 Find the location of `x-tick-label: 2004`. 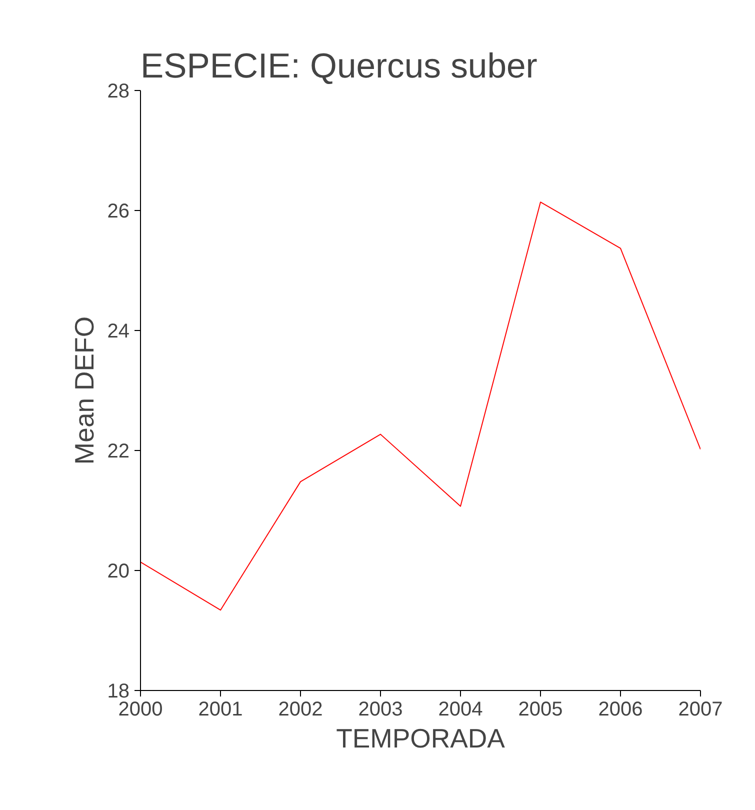

x-tick-label: 2004 is located at coordinates (460, 709).